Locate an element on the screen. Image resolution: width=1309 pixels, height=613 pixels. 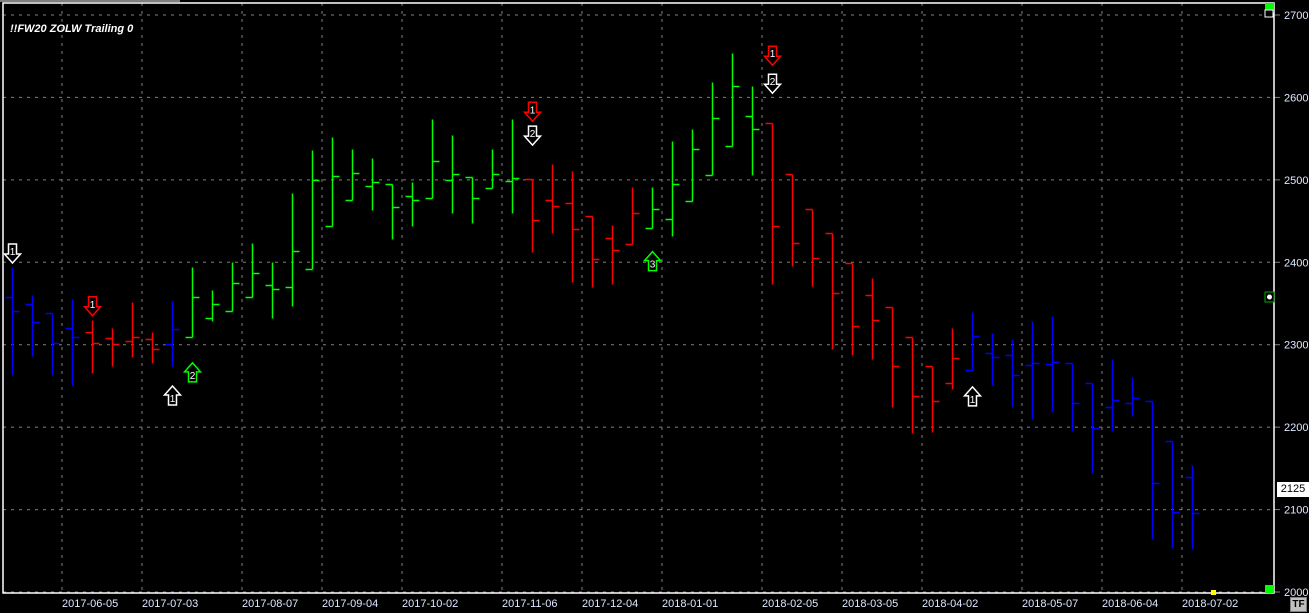
x-tick-label: 2018-07-02 is located at coordinates (1210, 604).